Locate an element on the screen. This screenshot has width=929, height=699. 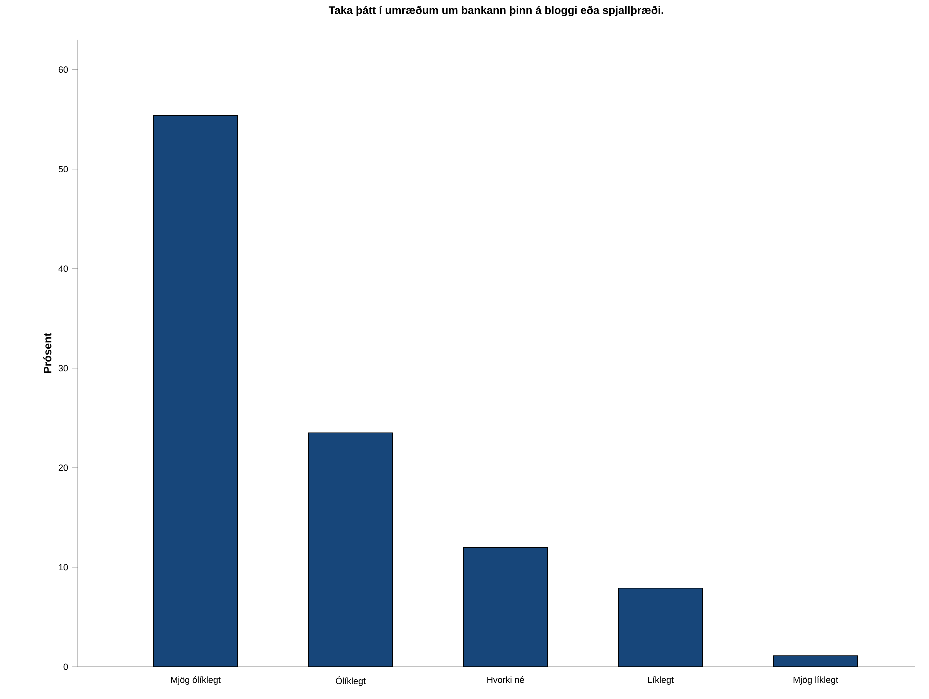
y-axis-title: Prósent is located at coordinates (48, 353).